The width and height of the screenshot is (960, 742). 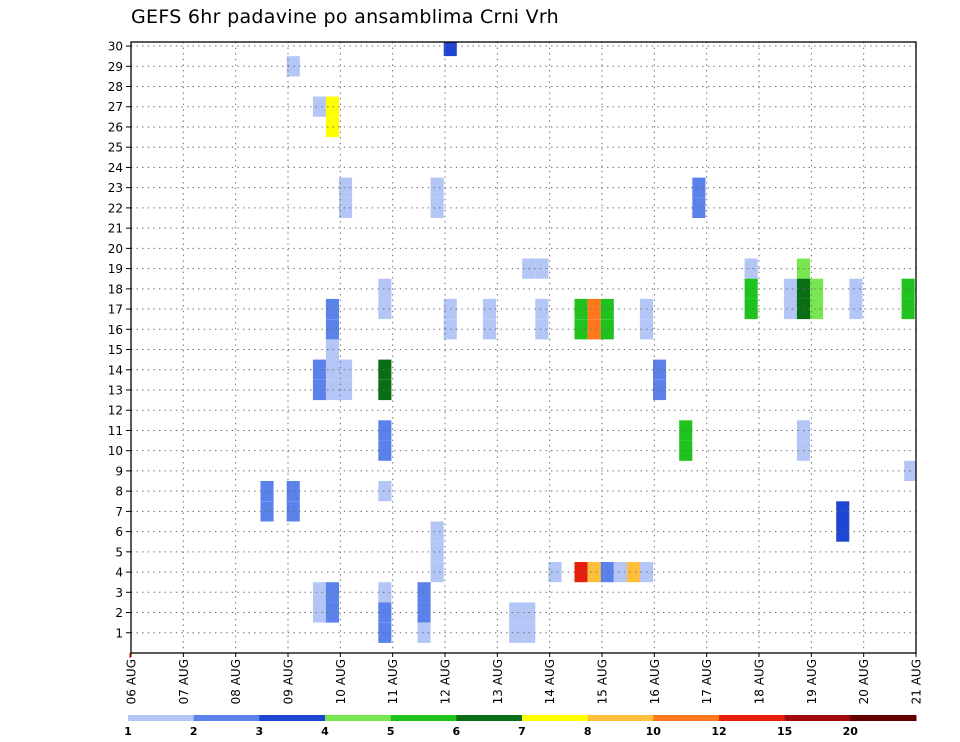 What do you see at coordinates (119, 512) in the screenshot?
I see `y-tick-label: 7` at bounding box center [119, 512].